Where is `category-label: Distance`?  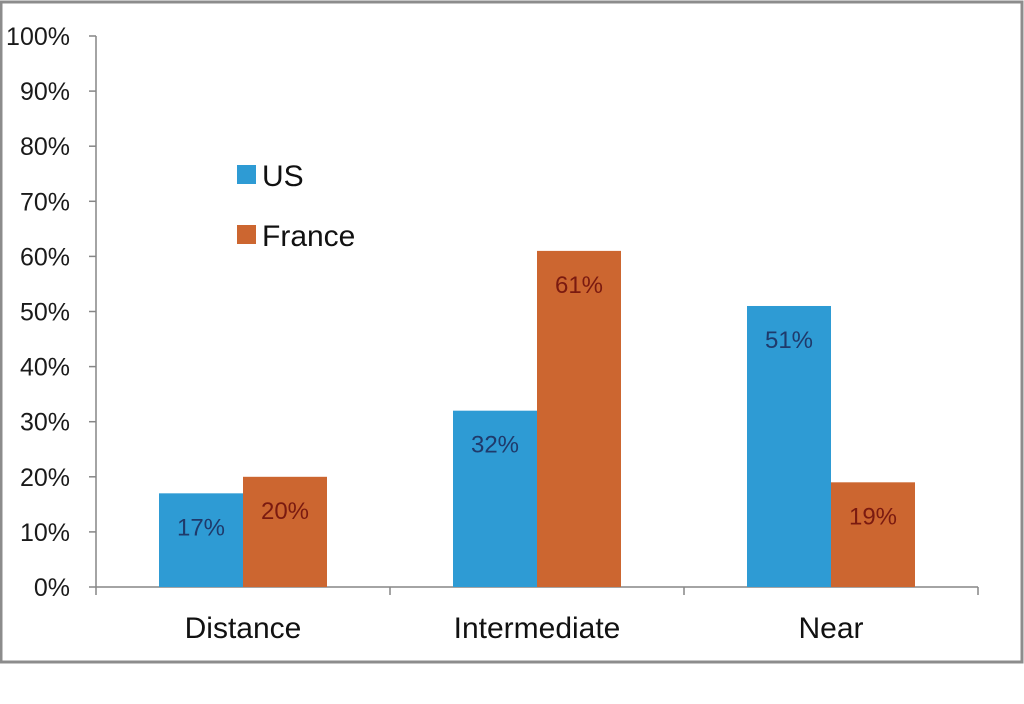
category-label: Distance is located at coordinates (243, 628).